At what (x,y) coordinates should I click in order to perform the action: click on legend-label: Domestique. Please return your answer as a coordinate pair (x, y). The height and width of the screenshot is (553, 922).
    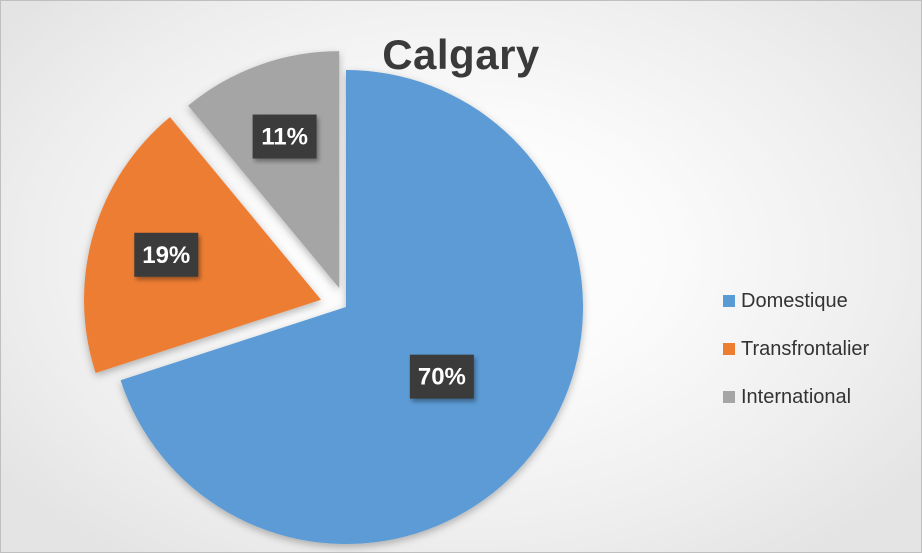
    Looking at the image, I should click on (794, 300).